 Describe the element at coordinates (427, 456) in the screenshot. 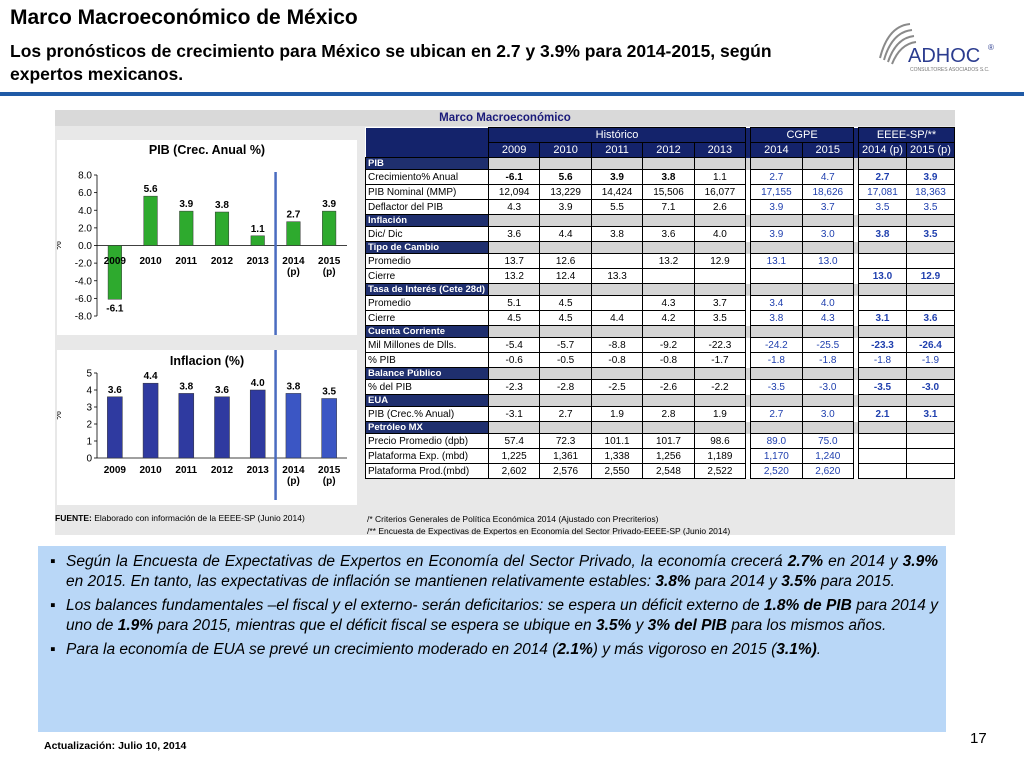

I see `row-label: Plataforma Exp. (mbd)` at that location.